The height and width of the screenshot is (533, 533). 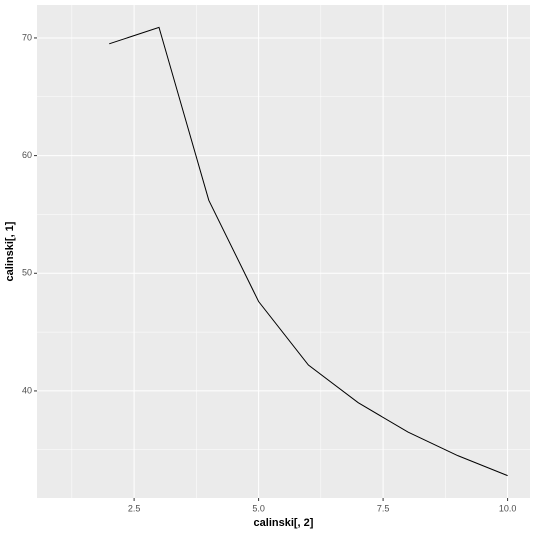 What do you see at coordinates (258, 508) in the screenshot?
I see `x-tick-label: 5.0` at bounding box center [258, 508].